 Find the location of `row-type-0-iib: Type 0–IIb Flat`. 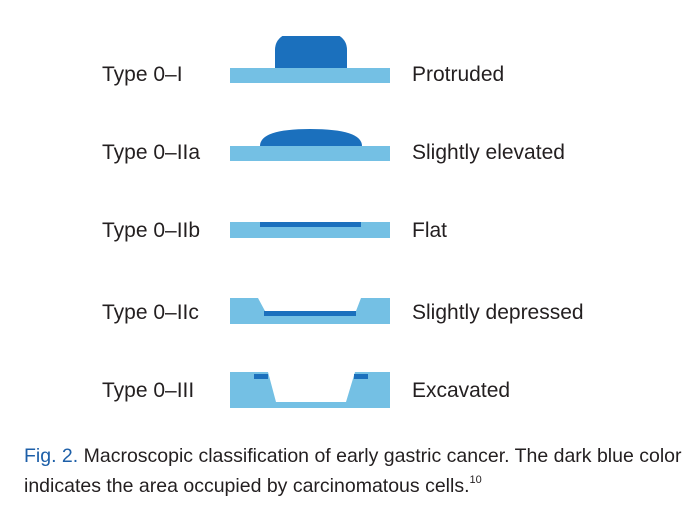

row-type-0-iib: Type 0–IIb Flat is located at coordinates (347, 222).